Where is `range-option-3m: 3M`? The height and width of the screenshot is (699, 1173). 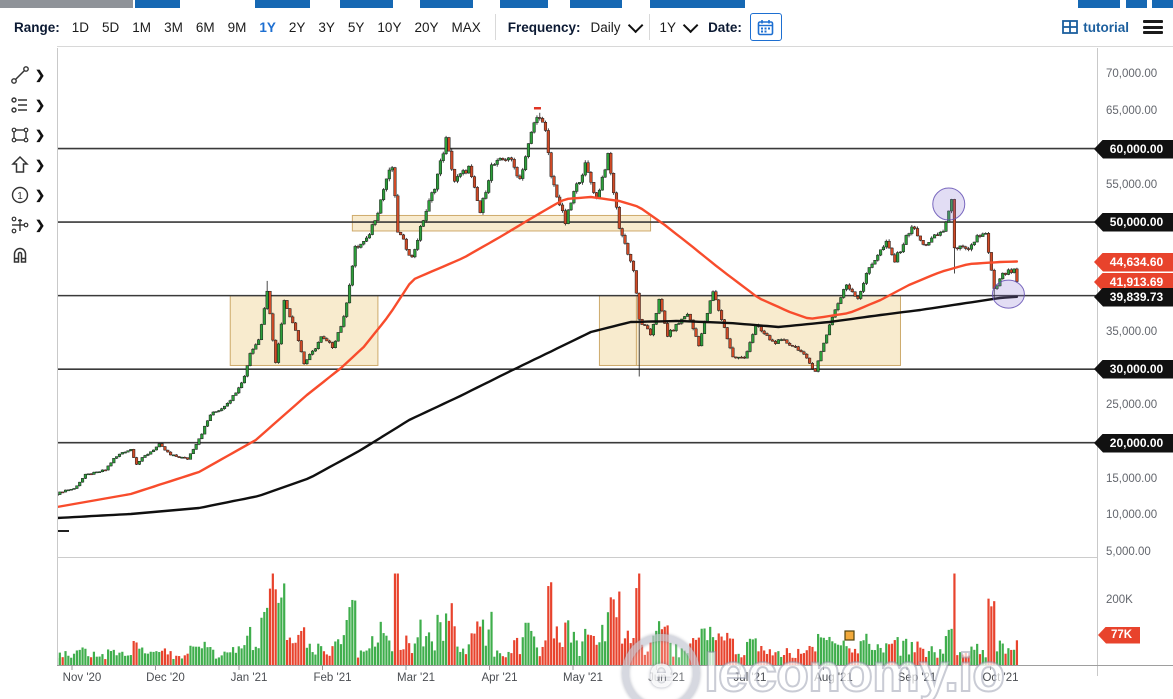 range-option-3m: 3M is located at coordinates (173, 27).